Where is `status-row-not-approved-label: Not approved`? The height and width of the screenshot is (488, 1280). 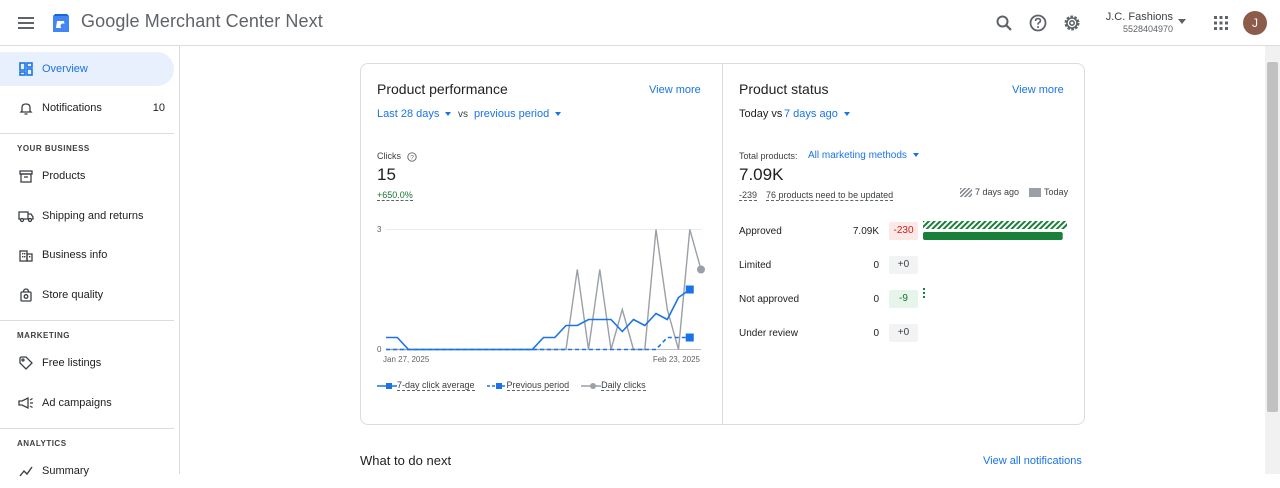 status-row-not-approved-label: Not approved is located at coordinates (769, 299).